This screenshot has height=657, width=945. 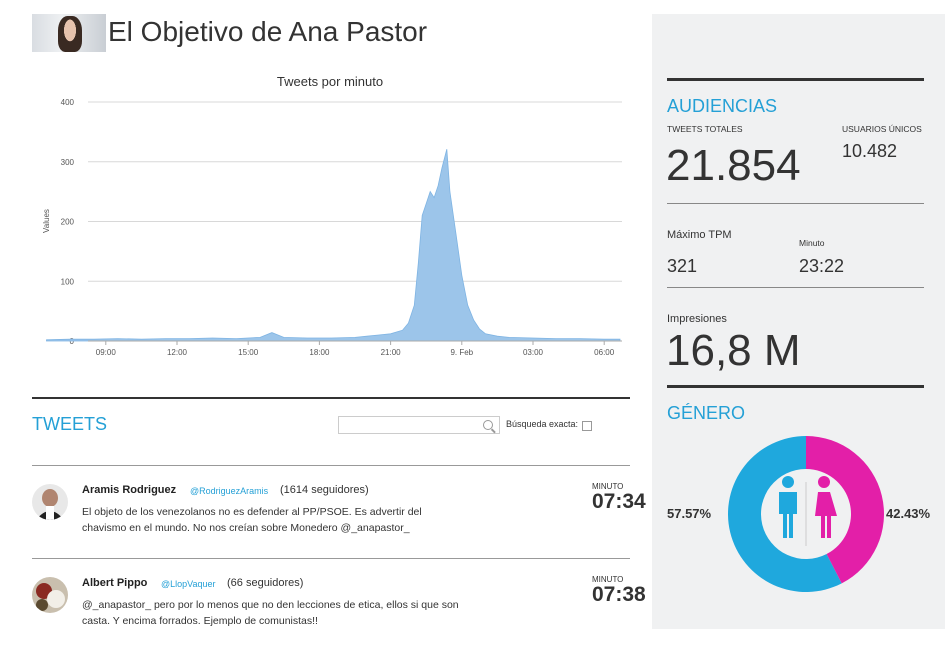 What do you see at coordinates (268, 31) in the screenshot?
I see `page-title: El Objetivo de Ana Pastor` at bounding box center [268, 31].